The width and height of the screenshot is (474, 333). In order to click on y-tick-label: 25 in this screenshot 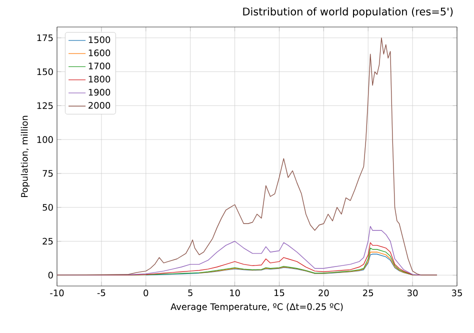, I will do `click(47, 241)`.